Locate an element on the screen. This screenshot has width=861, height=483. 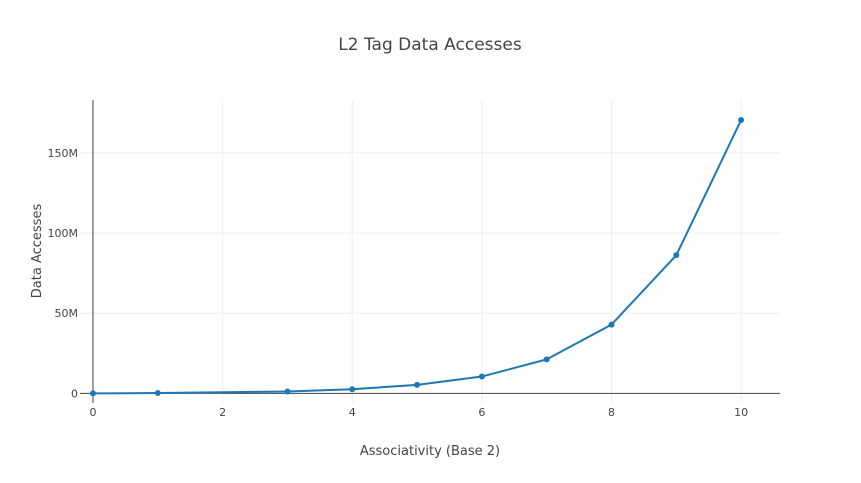
chart-title: L2 Tag Data Accesses is located at coordinates (430, 45).